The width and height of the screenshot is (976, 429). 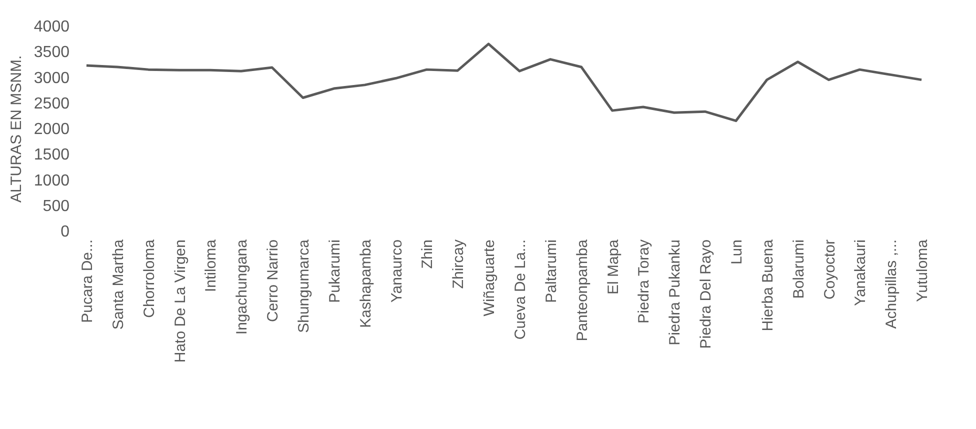 I want to click on y-axis-title: ALTURAS EN MSNM., so click(x=16, y=129).